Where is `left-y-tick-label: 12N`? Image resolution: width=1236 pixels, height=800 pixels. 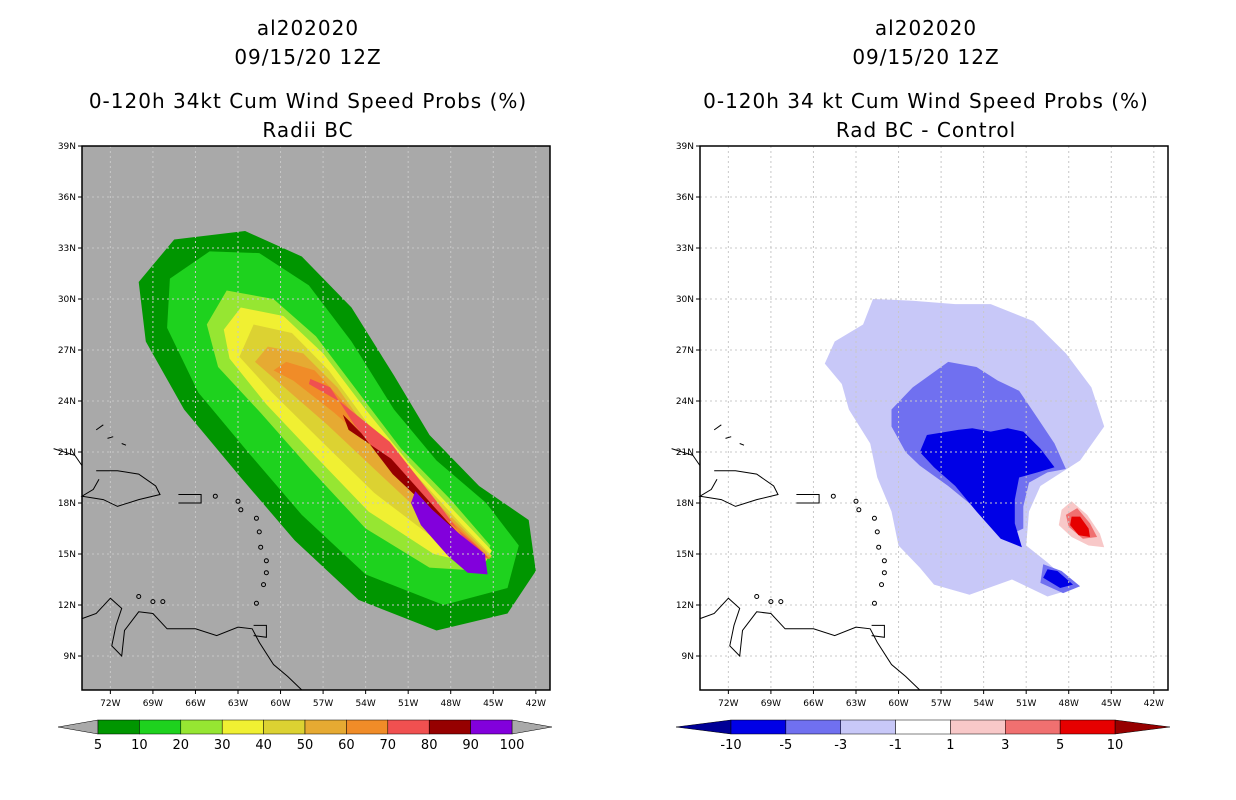 left-y-tick-label: 12N is located at coordinates (67, 606).